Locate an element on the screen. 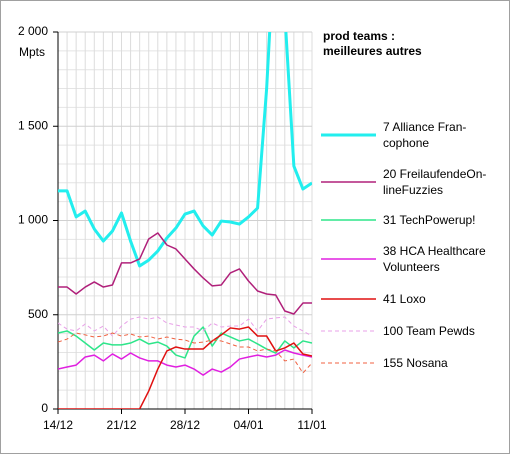 This screenshot has width=510, height=454. legend-label: 38 HCA Healthcare Volunteers is located at coordinates (434, 259).